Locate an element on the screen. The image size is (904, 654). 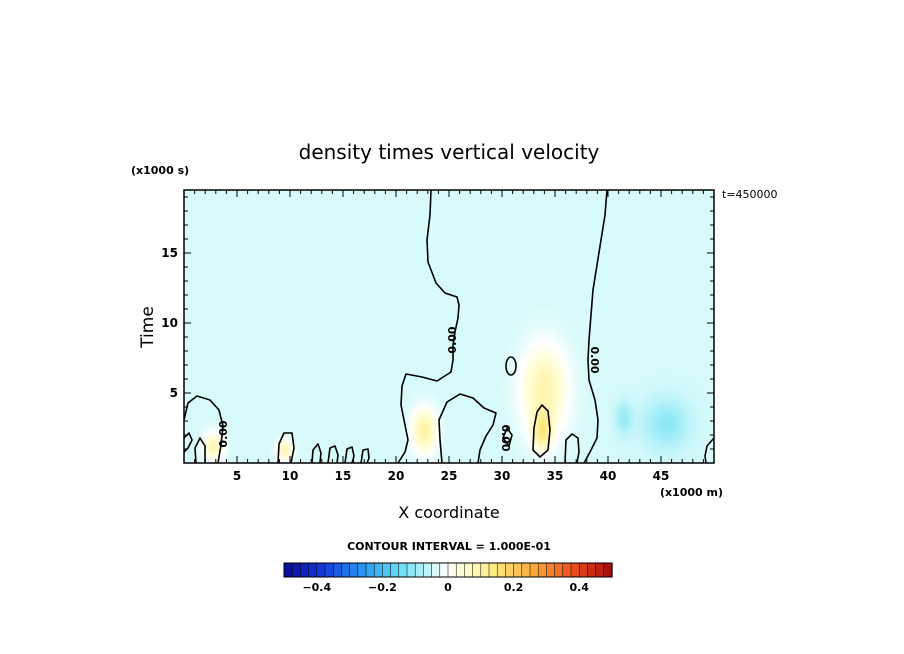
x-tick-label: 30 is located at coordinates (502, 476).